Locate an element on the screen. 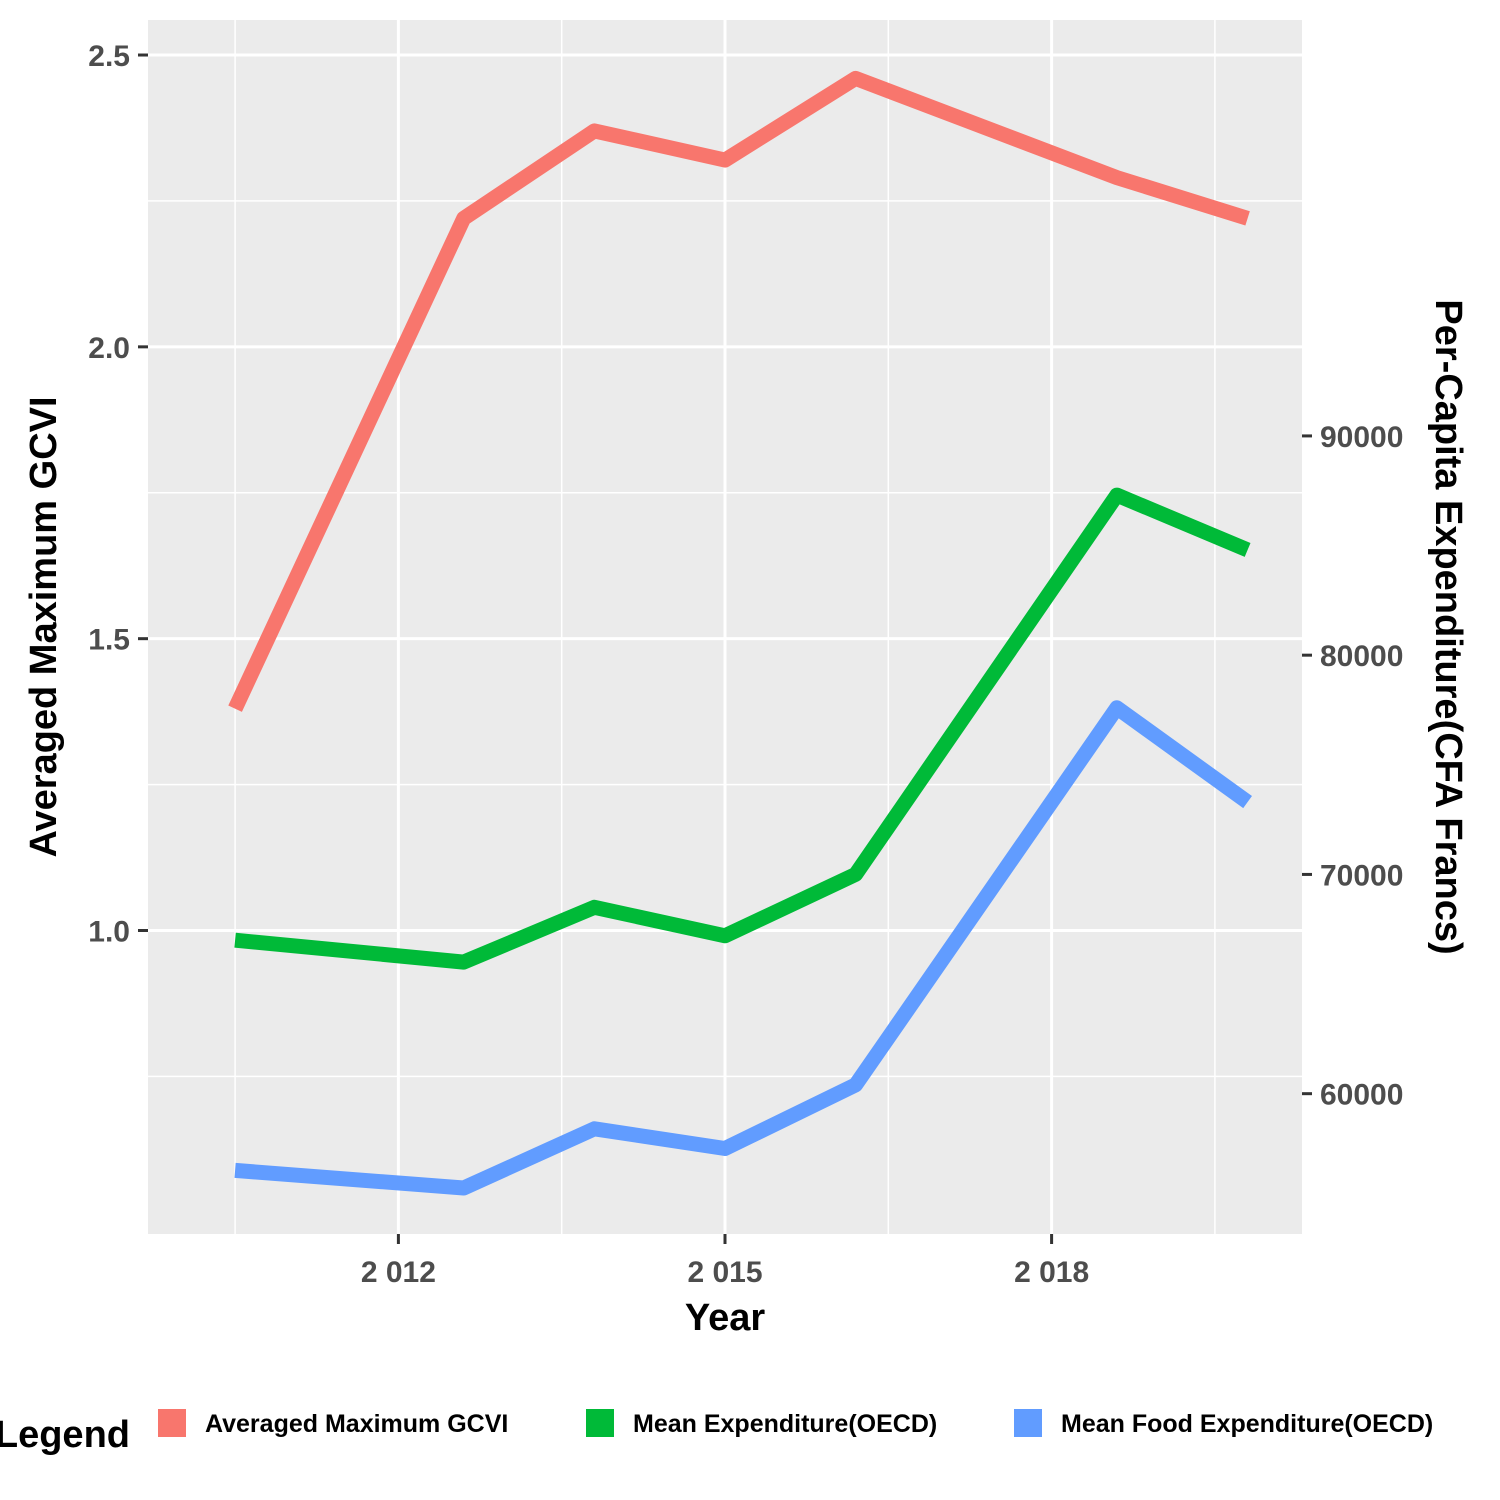 This screenshot has height=1500, width=1500. y-right-tick-label: 70000 is located at coordinates (1361, 875).